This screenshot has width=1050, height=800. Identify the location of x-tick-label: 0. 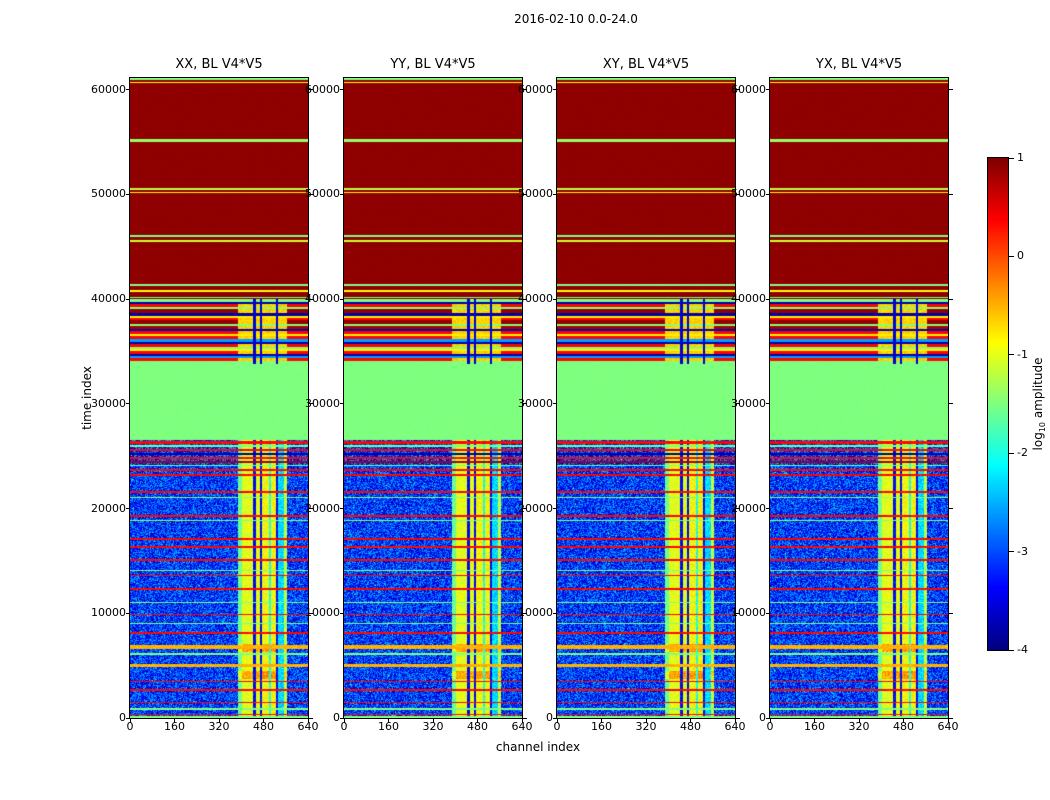
(344, 726).